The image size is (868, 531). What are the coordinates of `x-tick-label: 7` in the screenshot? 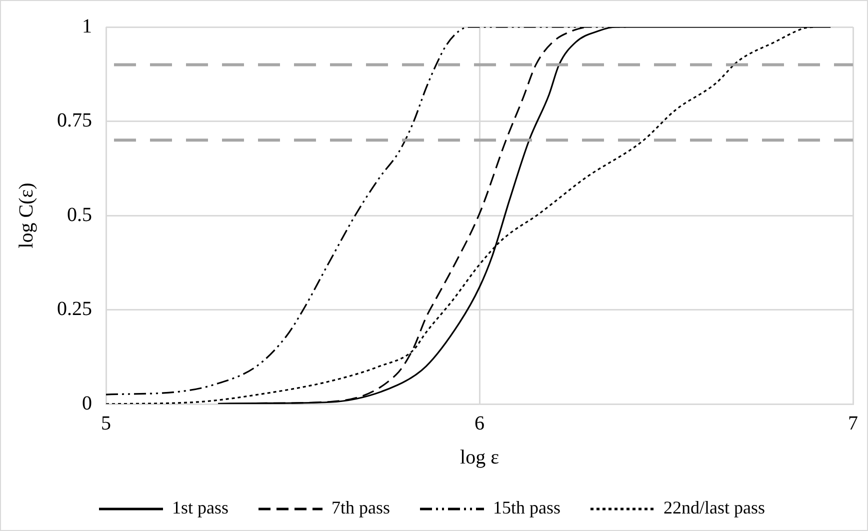 It's located at (853, 423).